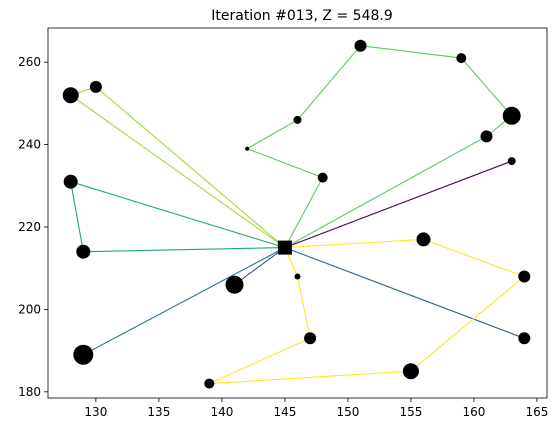  I want to click on chart-title: Iteration #013, Z = 548.9, so click(302, 16).